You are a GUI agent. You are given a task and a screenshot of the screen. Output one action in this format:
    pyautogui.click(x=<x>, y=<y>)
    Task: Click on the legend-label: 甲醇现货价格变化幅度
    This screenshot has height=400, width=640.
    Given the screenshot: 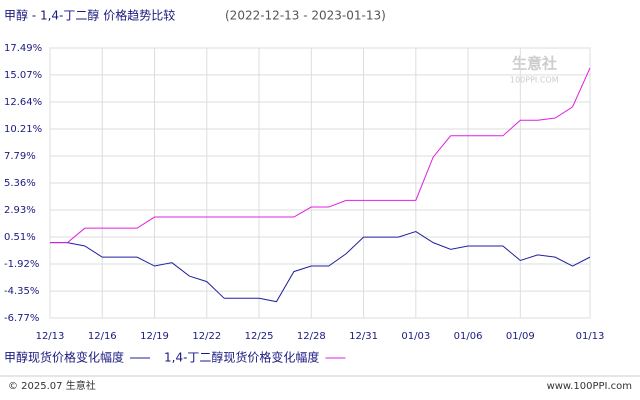 What is the action you would take?
    pyautogui.click(x=64, y=357)
    